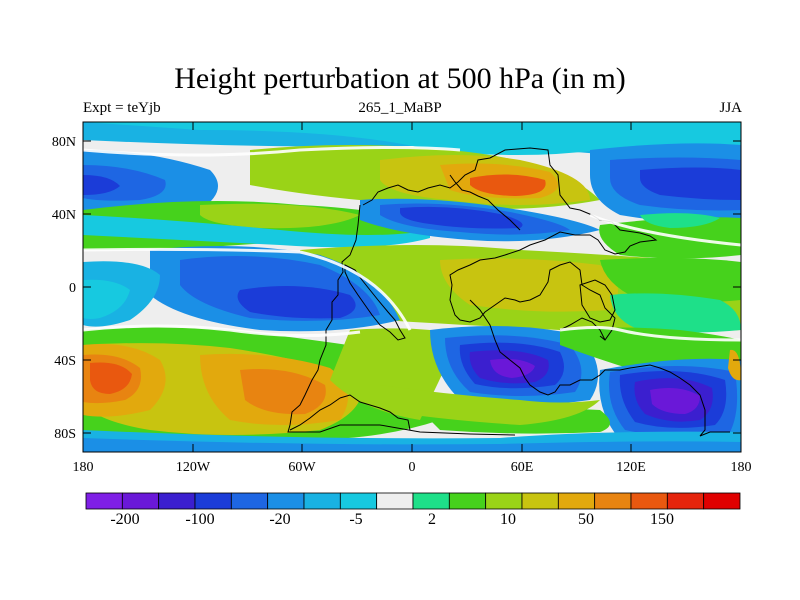 The width and height of the screenshot is (800, 600). I want to click on colorbar-label: -100, so click(199, 519).